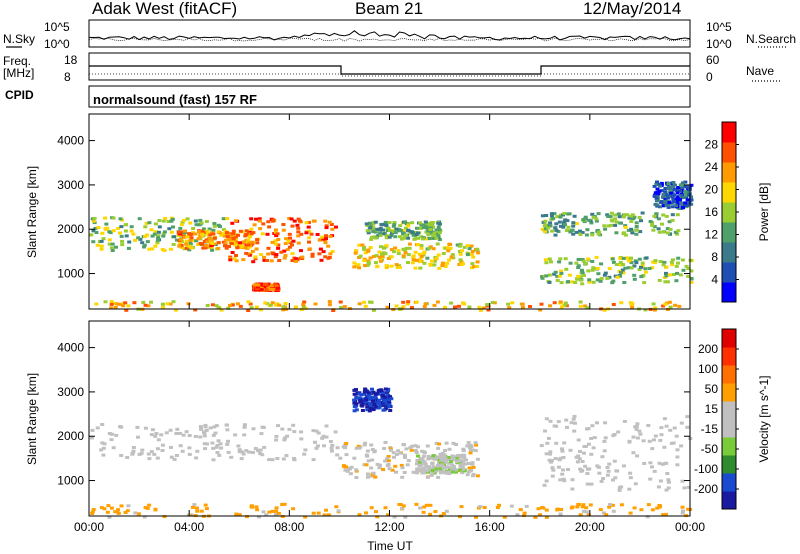 This screenshot has width=800, height=554. I want to click on freq-tick-bottom: 8, so click(67, 77).